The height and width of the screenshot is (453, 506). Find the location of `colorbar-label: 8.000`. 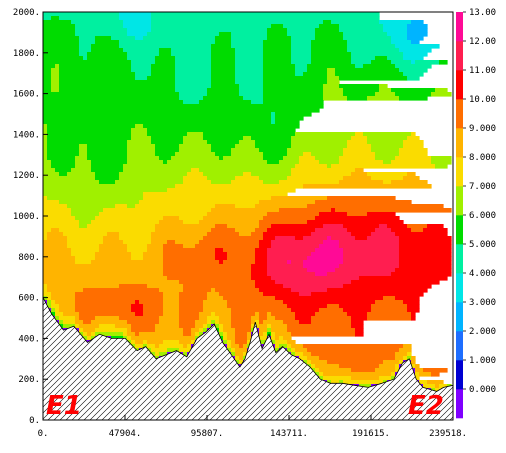

colorbar-label: 8.000 is located at coordinates (482, 158).